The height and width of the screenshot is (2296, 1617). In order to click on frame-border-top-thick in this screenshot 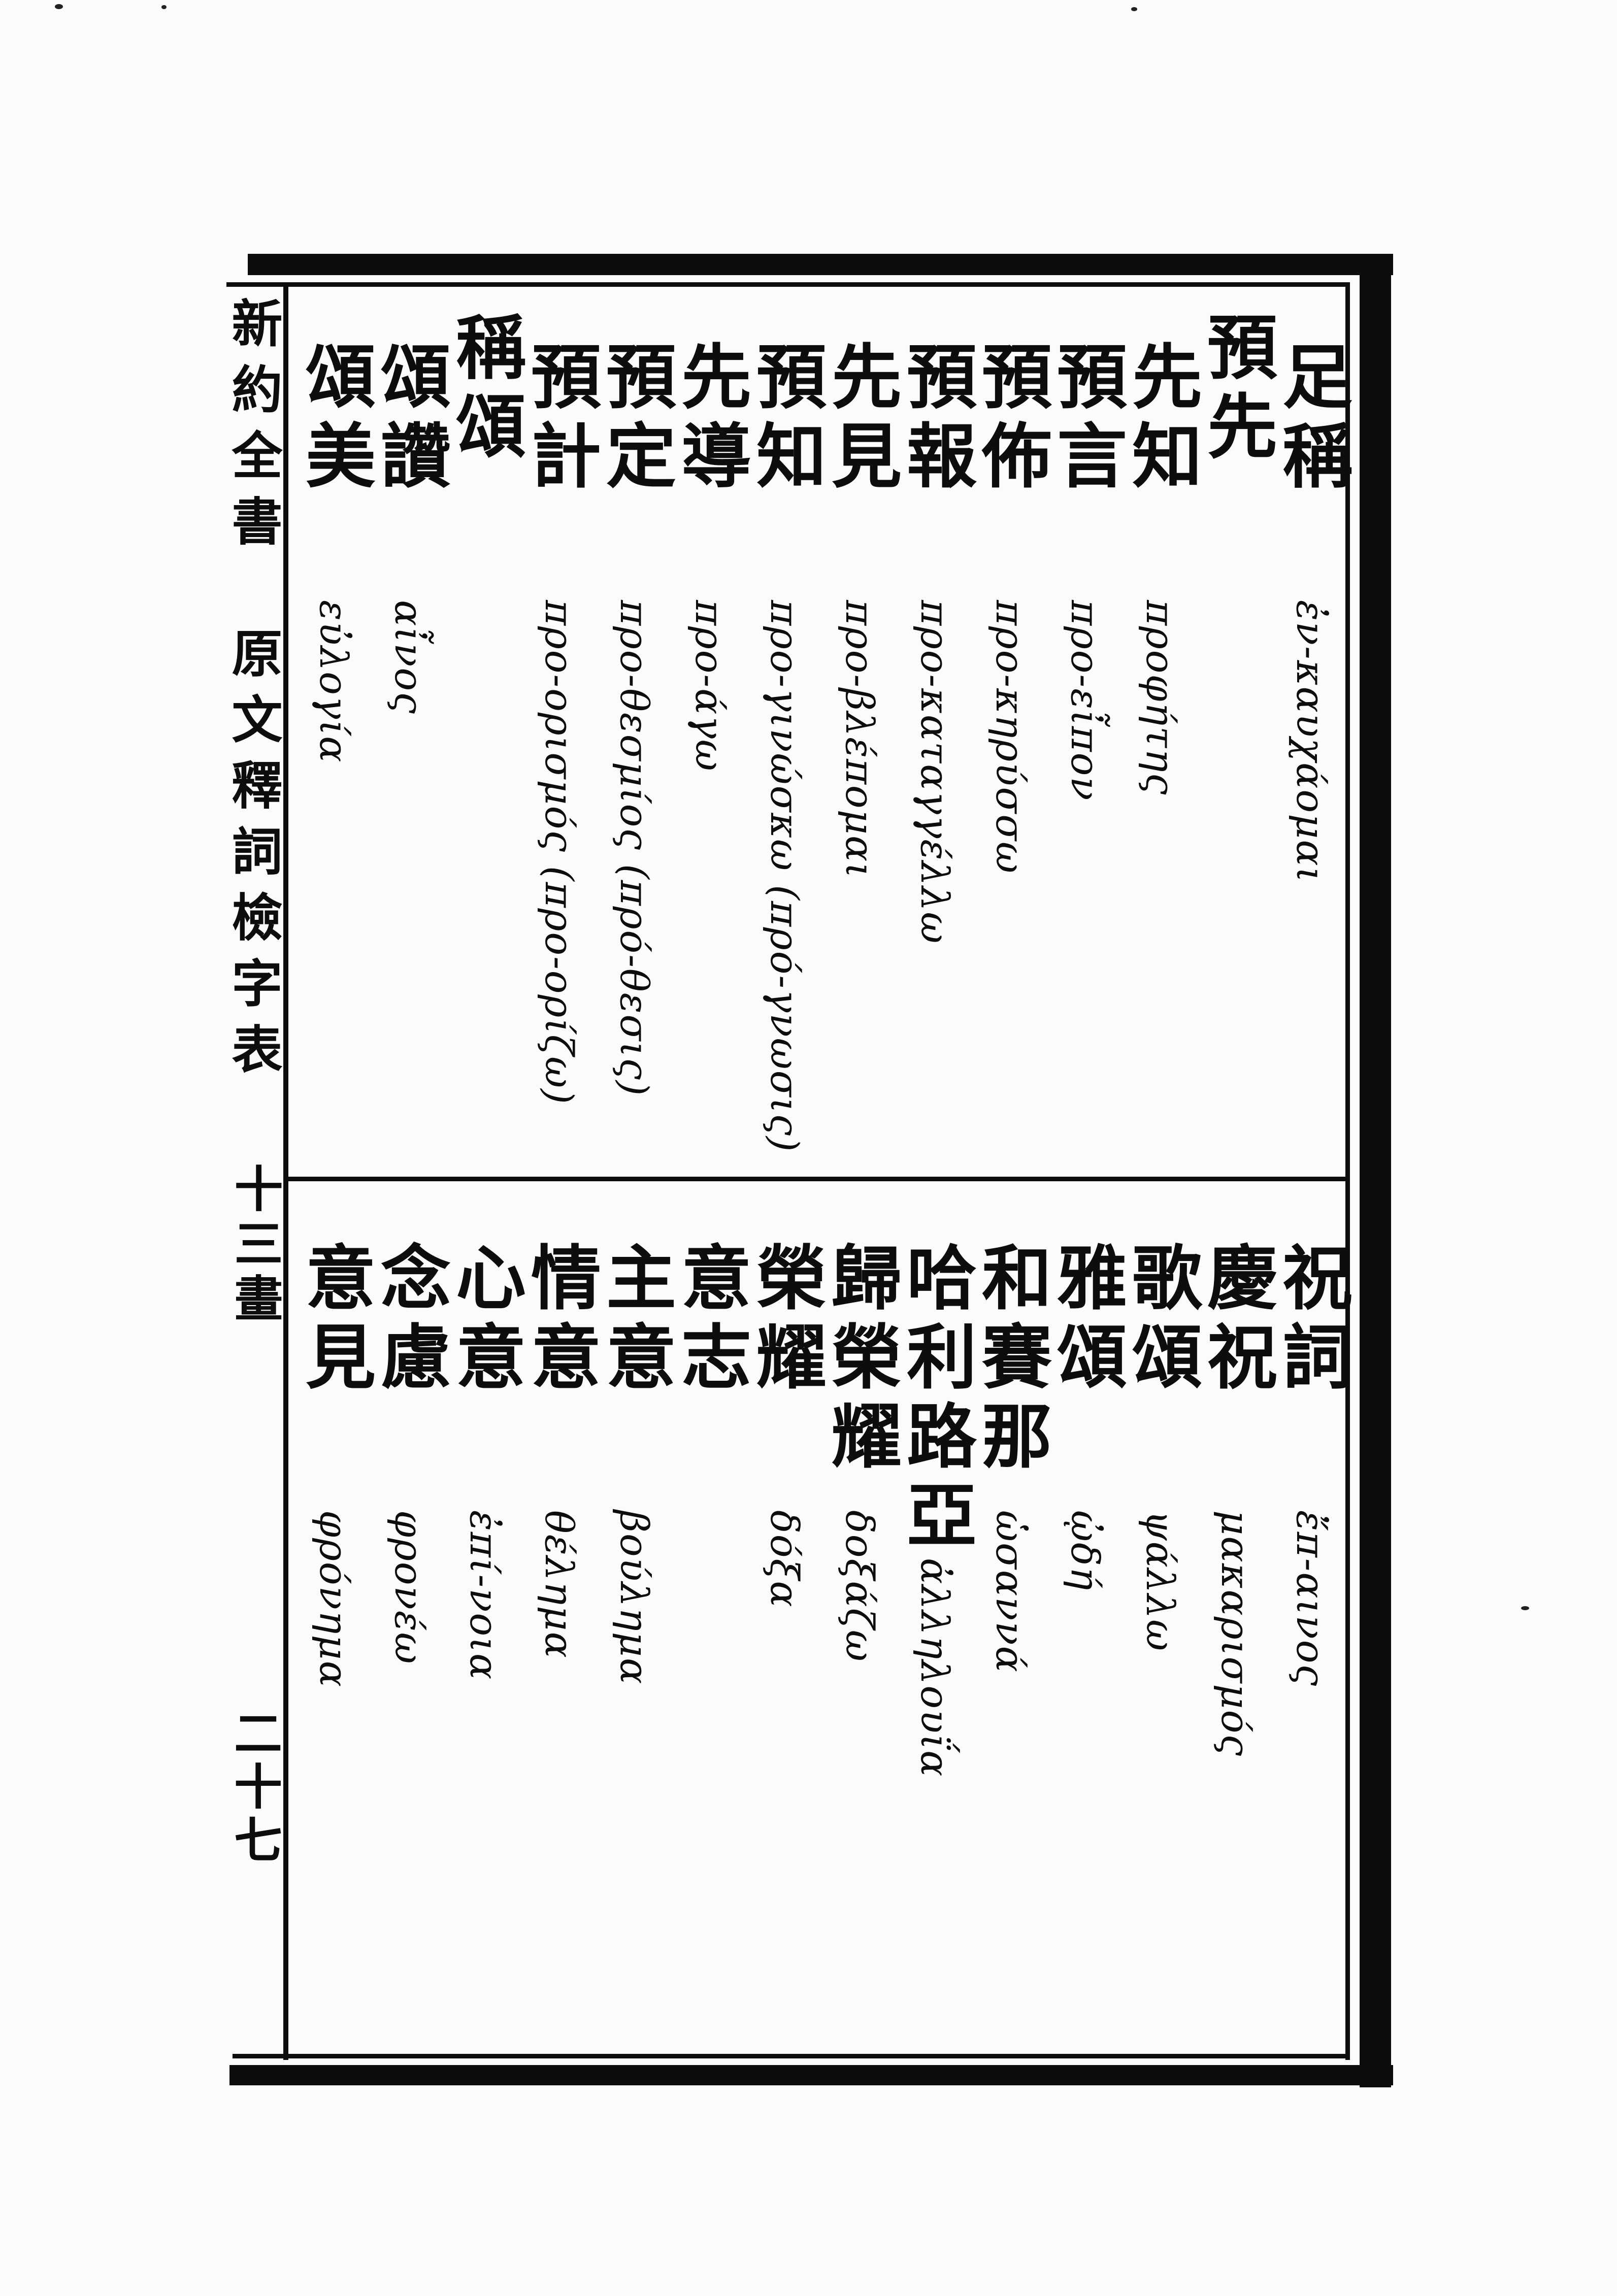, I will do `click(820, 265)`.